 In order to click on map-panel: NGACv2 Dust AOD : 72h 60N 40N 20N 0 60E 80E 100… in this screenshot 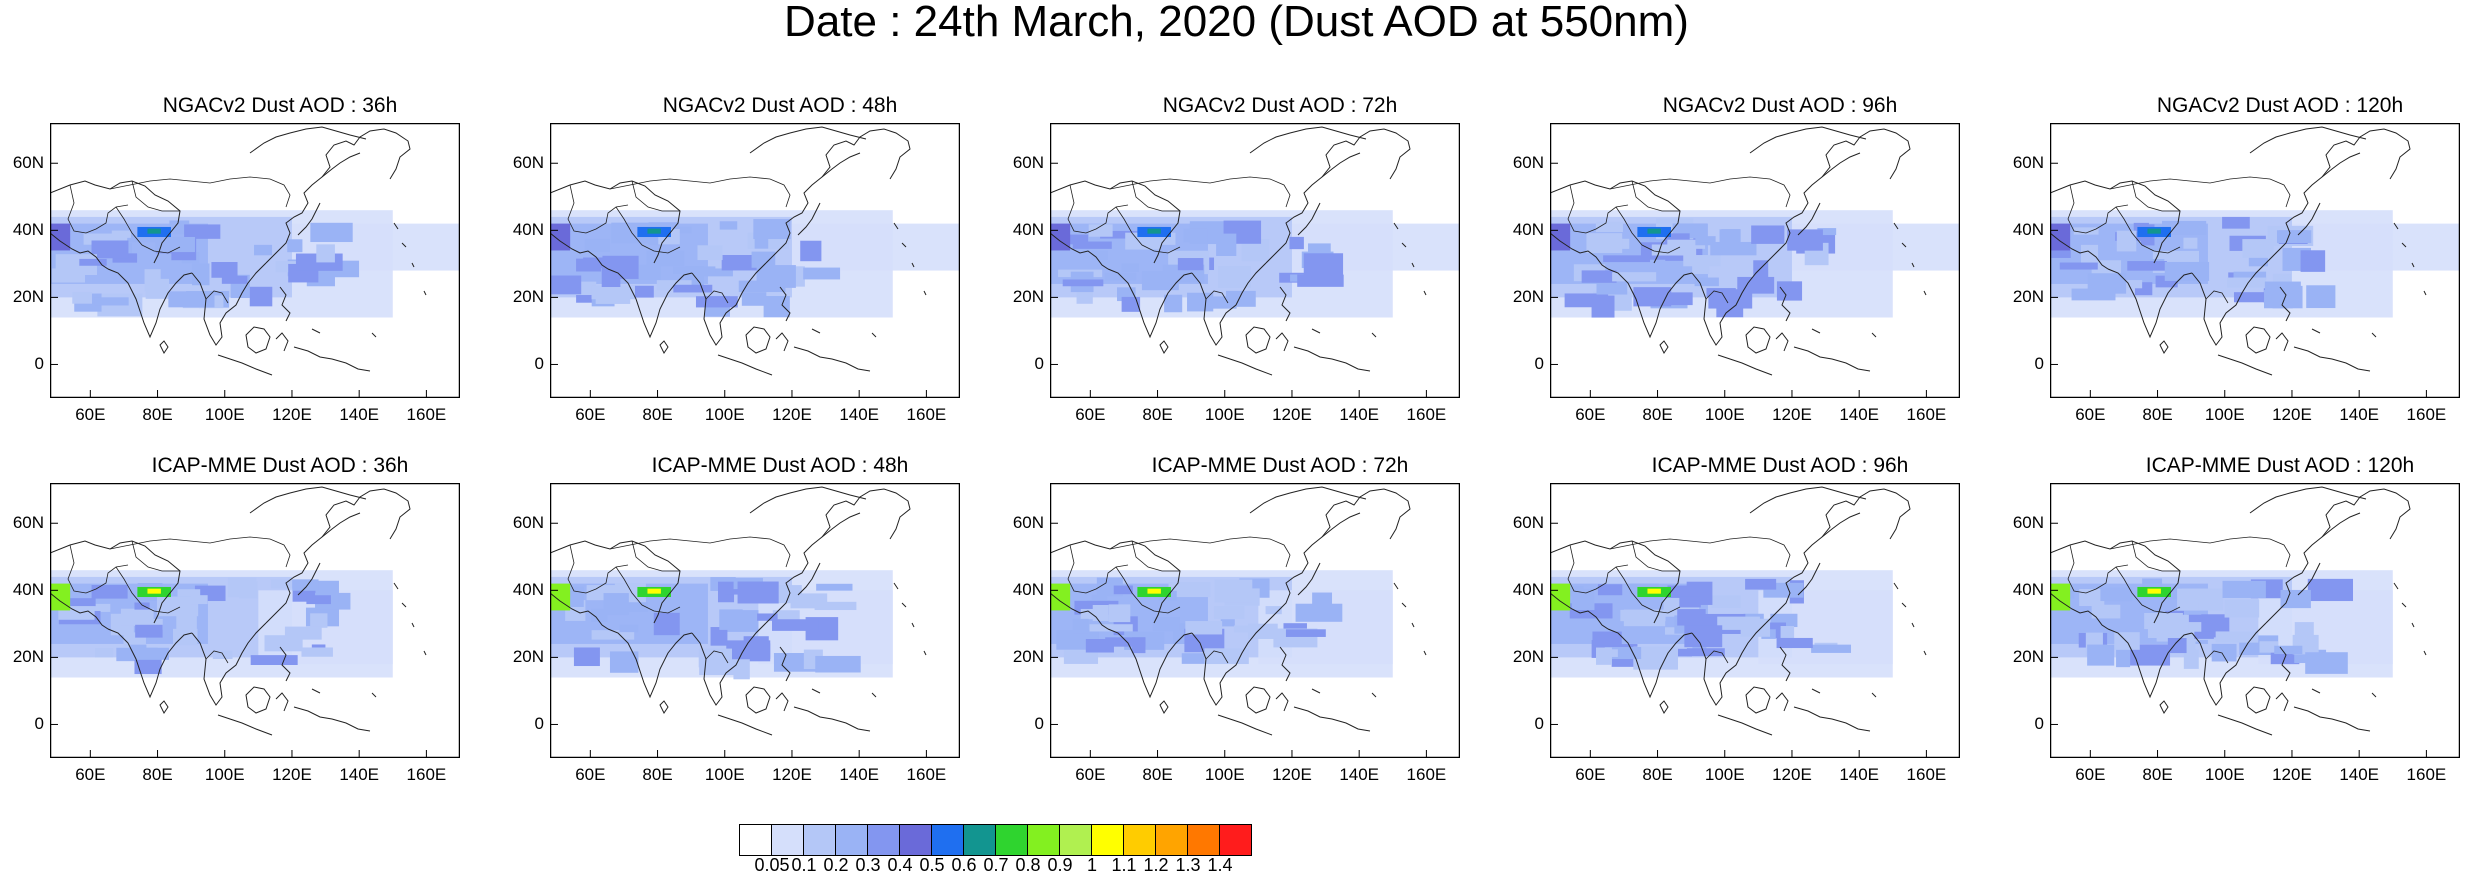, I will do `click(1261, 259)`.